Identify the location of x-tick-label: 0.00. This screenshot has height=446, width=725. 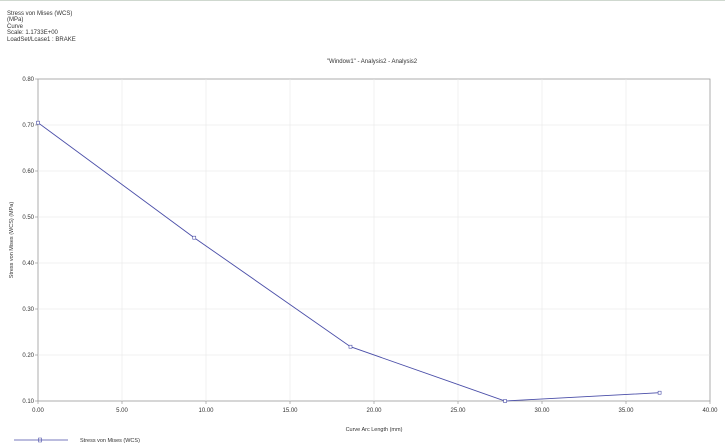
(38, 411).